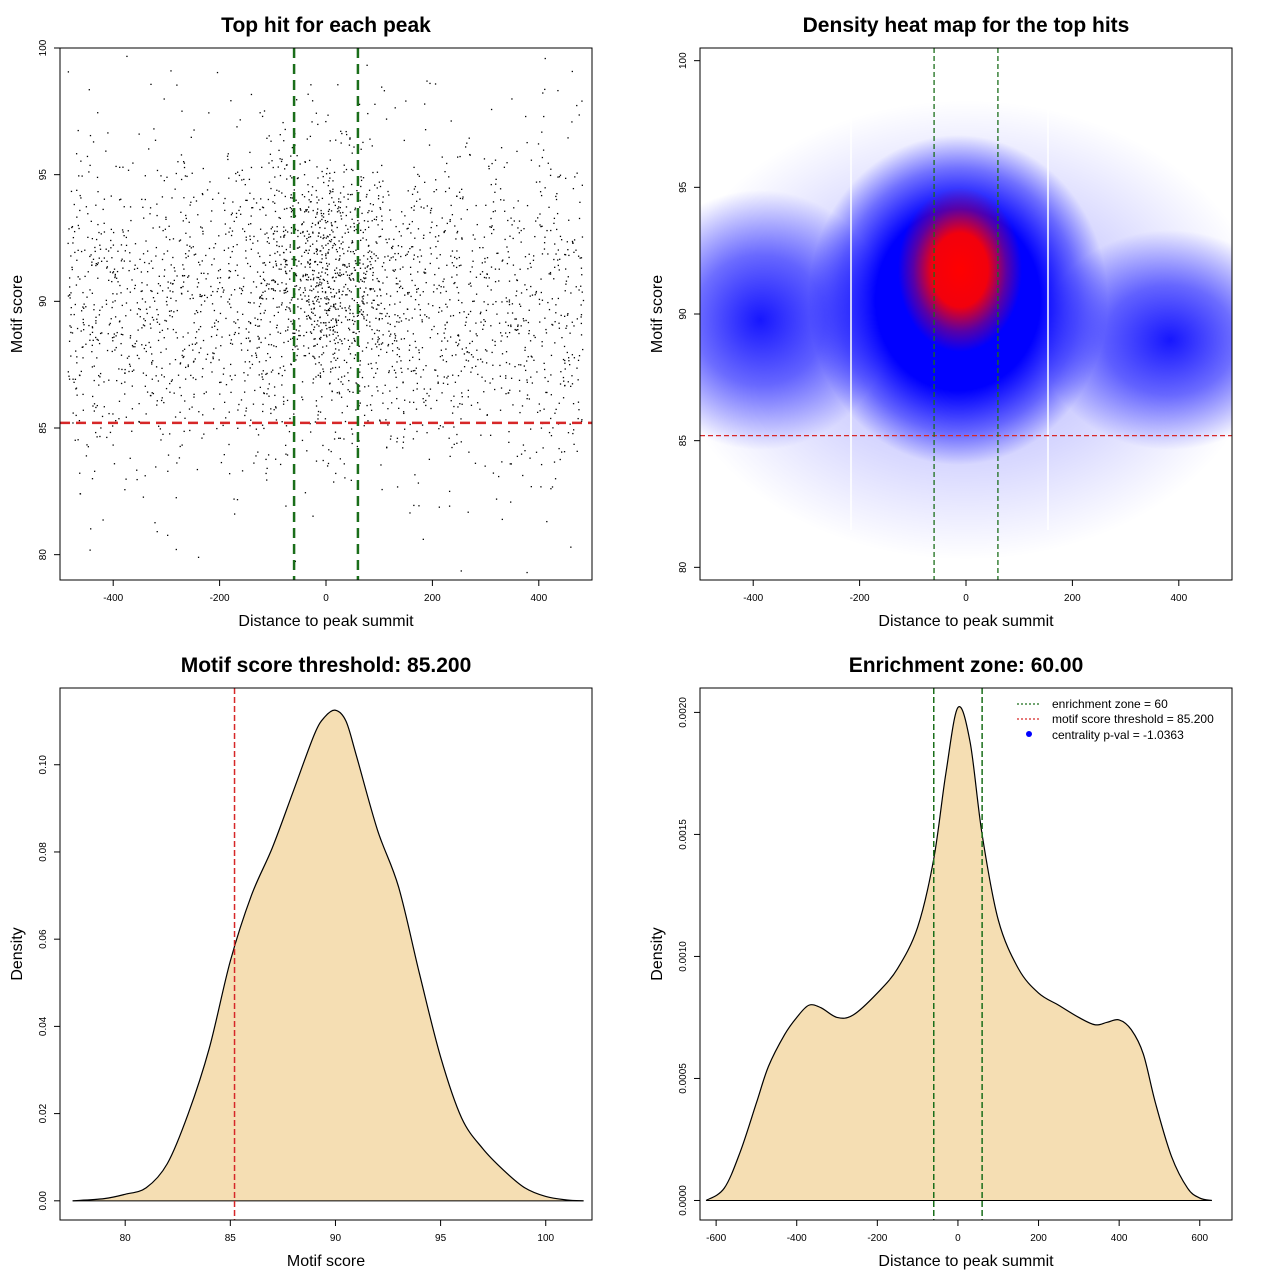  I want to click on heatmap-ylabel: Motif score, so click(657, 314).